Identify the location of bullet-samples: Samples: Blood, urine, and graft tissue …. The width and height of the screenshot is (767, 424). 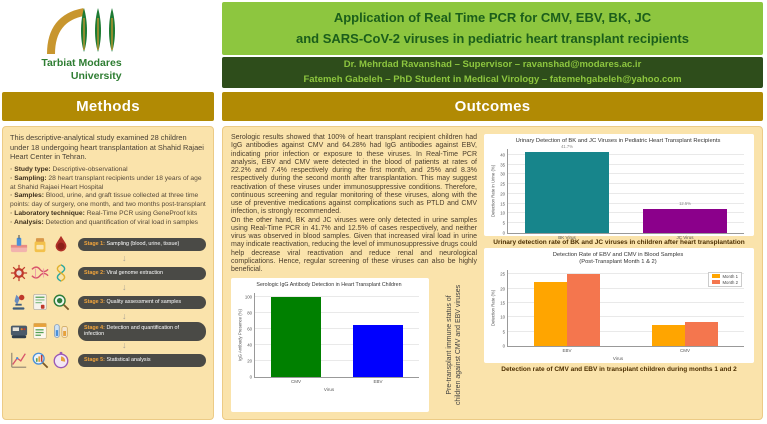
(108, 201).